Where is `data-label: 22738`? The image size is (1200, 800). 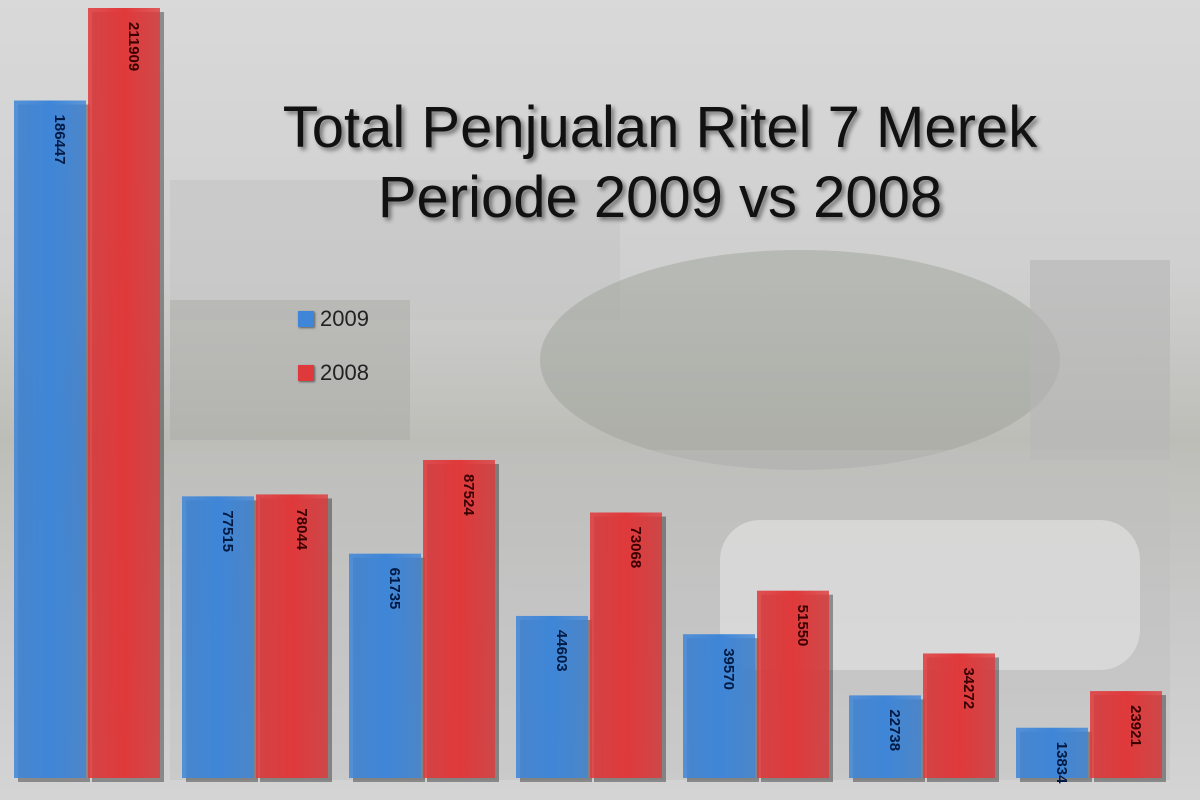
data-label: 22738 is located at coordinates (894, 730).